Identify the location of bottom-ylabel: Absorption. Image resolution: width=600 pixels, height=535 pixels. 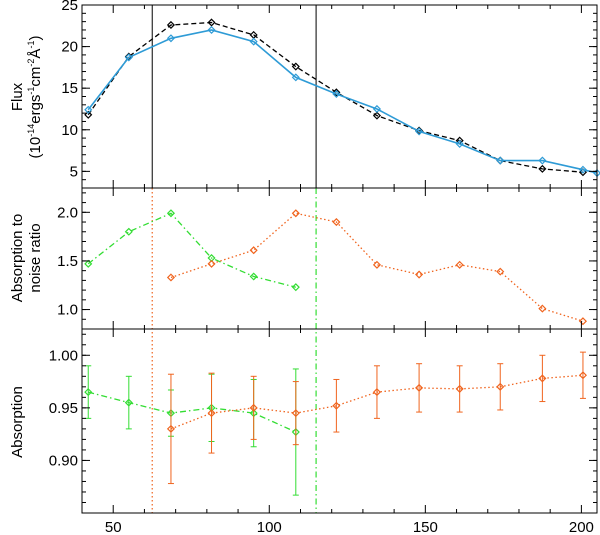
(17, 422).